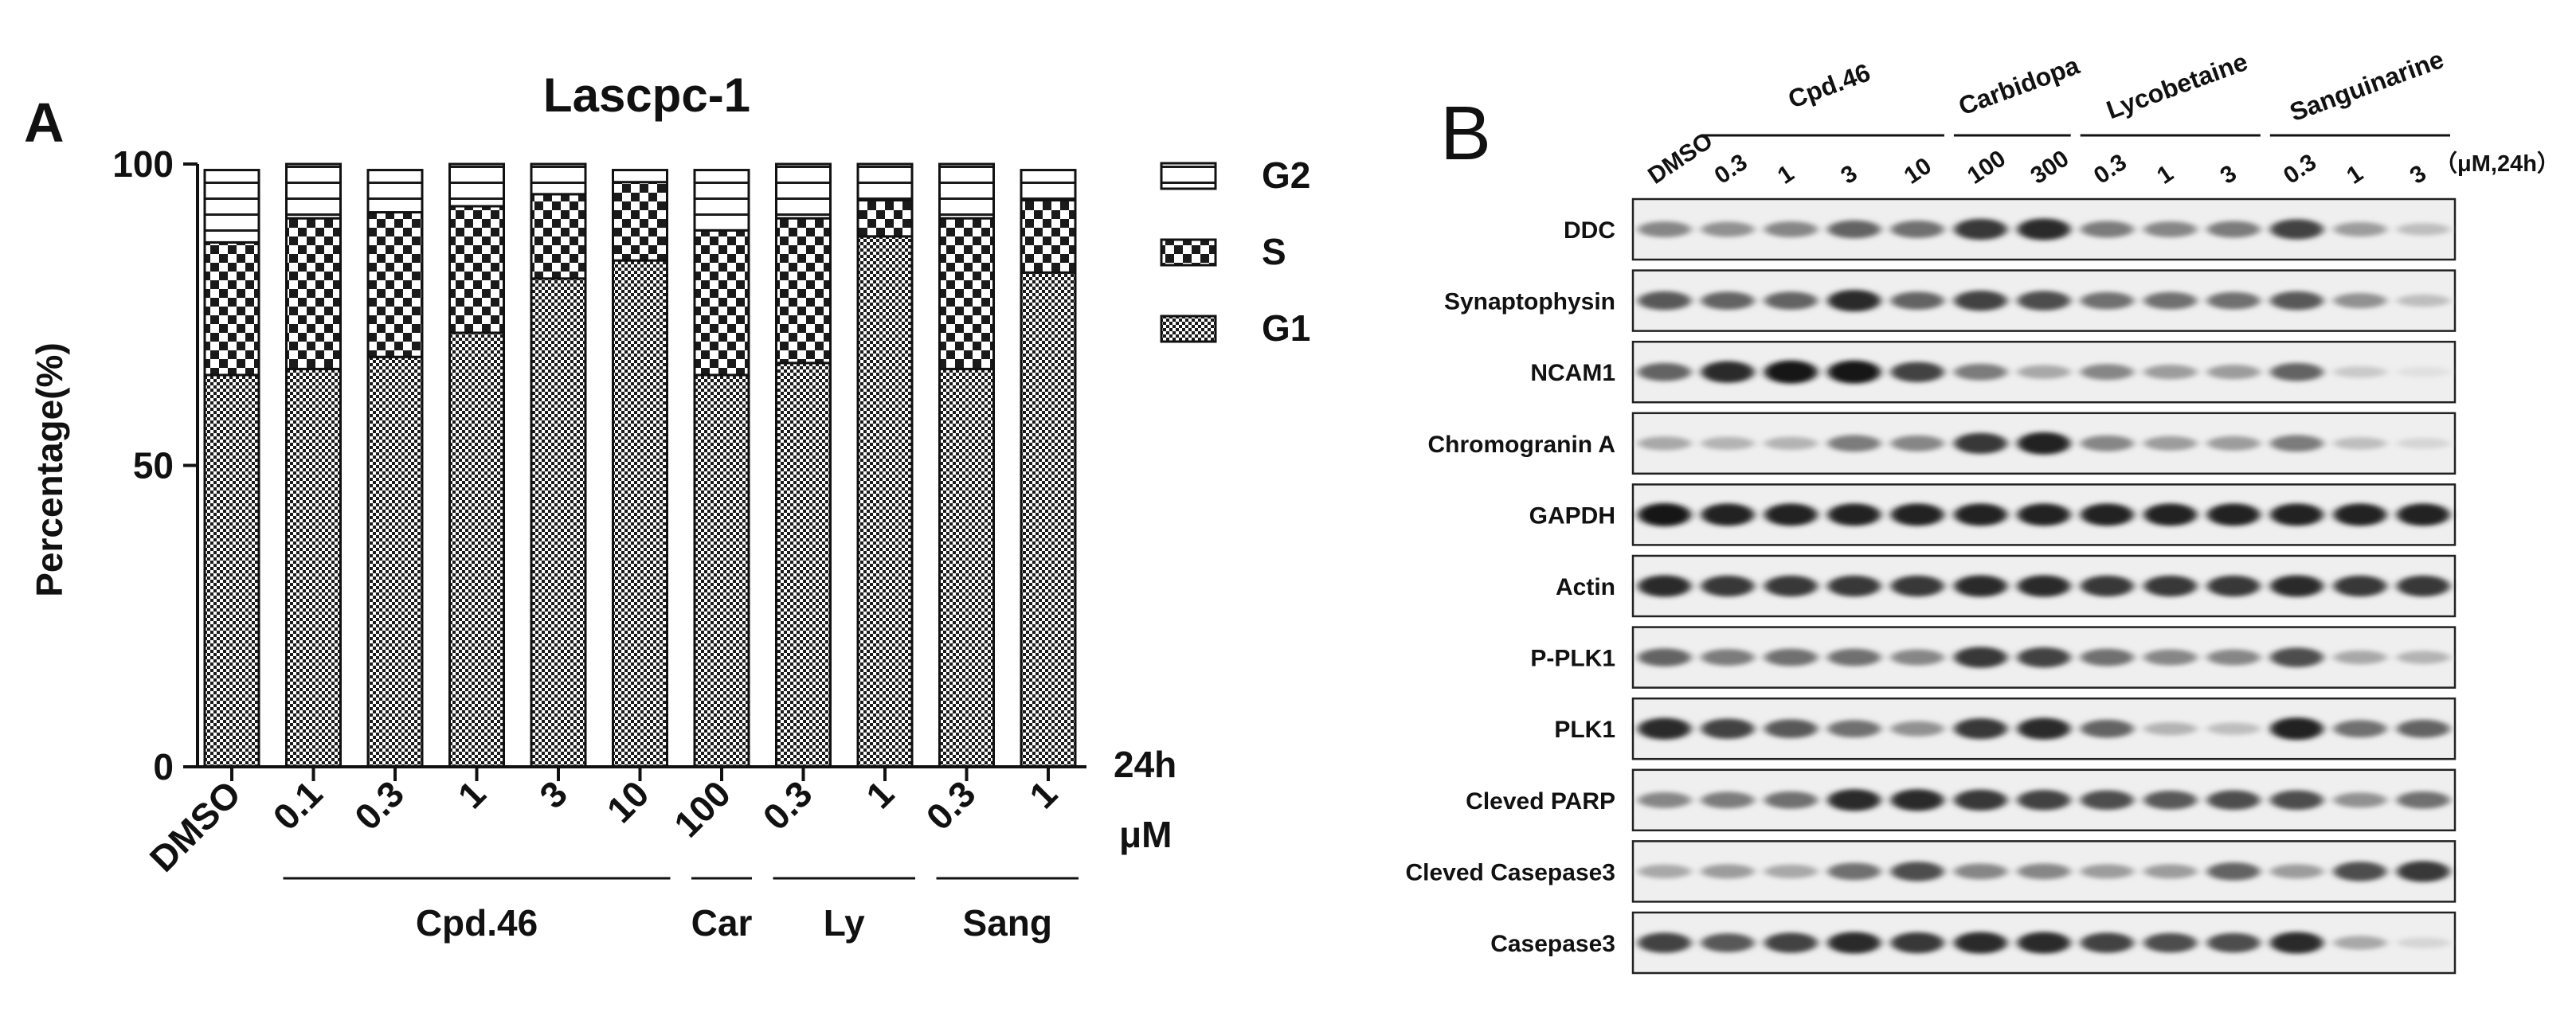 This screenshot has width=2576, height=1024. What do you see at coordinates (1286, 328) in the screenshot?
I see `legend-label: G1` at bounding box center [1286, 328].